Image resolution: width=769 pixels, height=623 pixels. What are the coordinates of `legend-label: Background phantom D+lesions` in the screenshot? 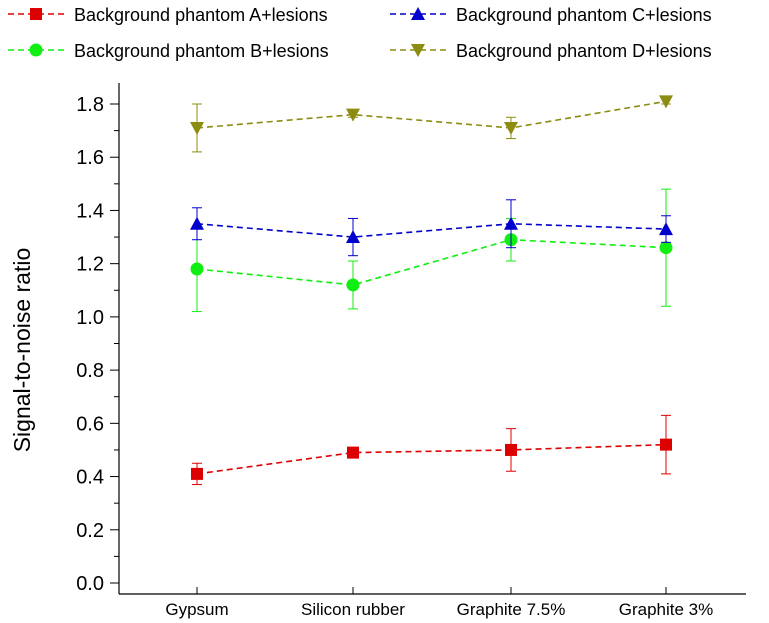 It's located at (584, 51).